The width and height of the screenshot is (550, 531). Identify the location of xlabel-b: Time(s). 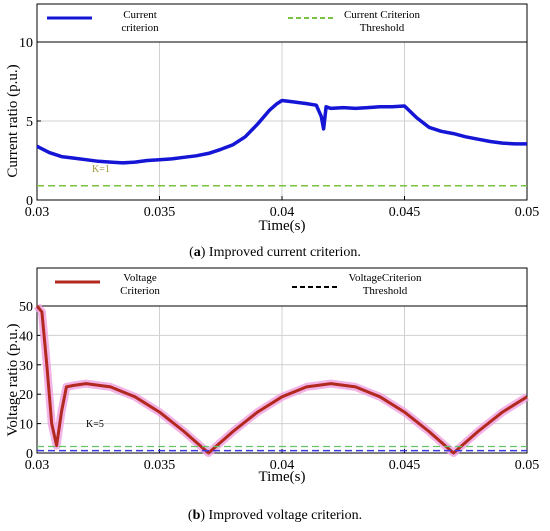
(282, 477).